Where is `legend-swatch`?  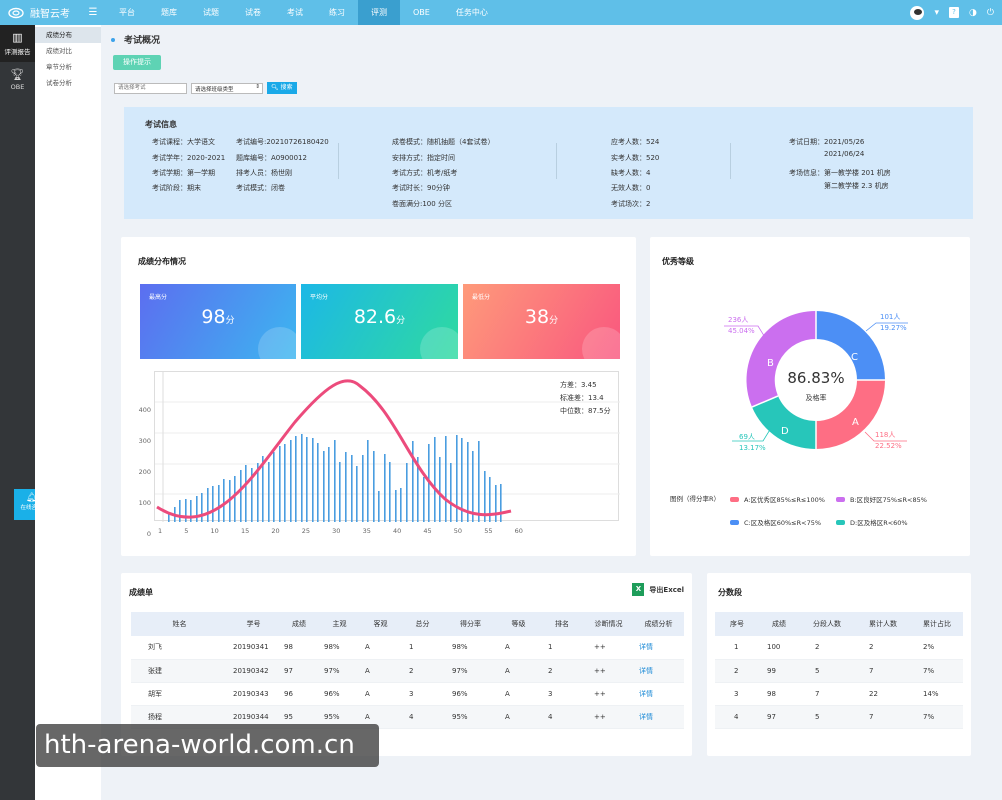 legend-swatch is located at coordinates (840, 522).